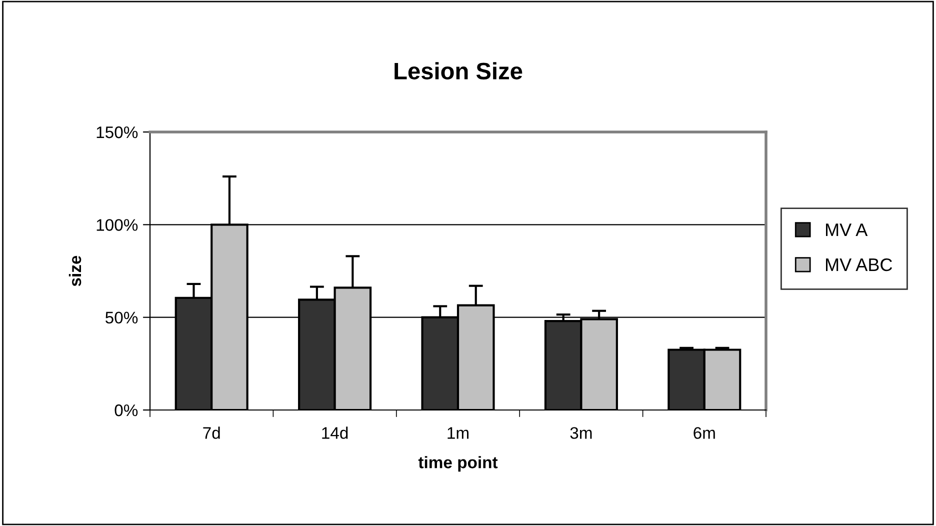 This screenshot has width=936, height=526. Describe the element at coordinates (117, 225) in the screenshot. I see `y-tick-label: 100%` at that location.